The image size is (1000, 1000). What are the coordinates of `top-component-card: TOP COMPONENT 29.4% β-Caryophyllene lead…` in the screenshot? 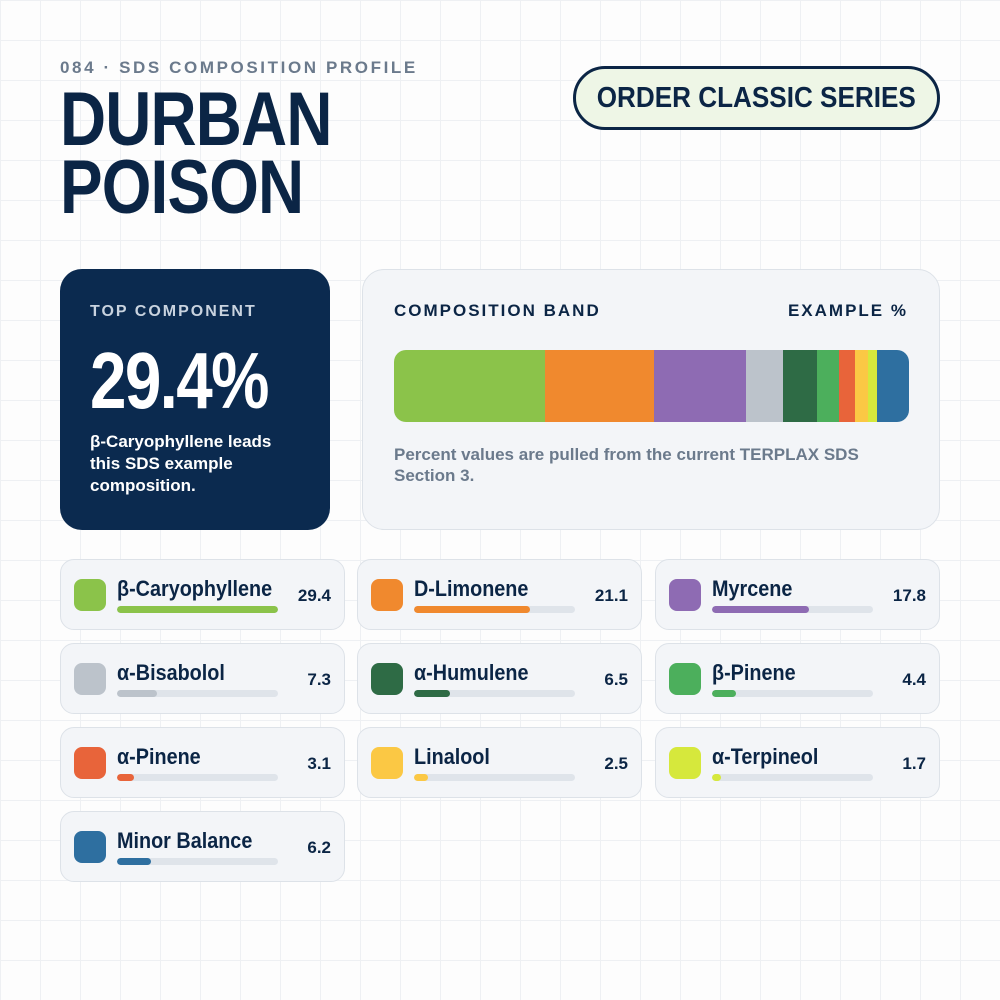 It's located at (195, 399).